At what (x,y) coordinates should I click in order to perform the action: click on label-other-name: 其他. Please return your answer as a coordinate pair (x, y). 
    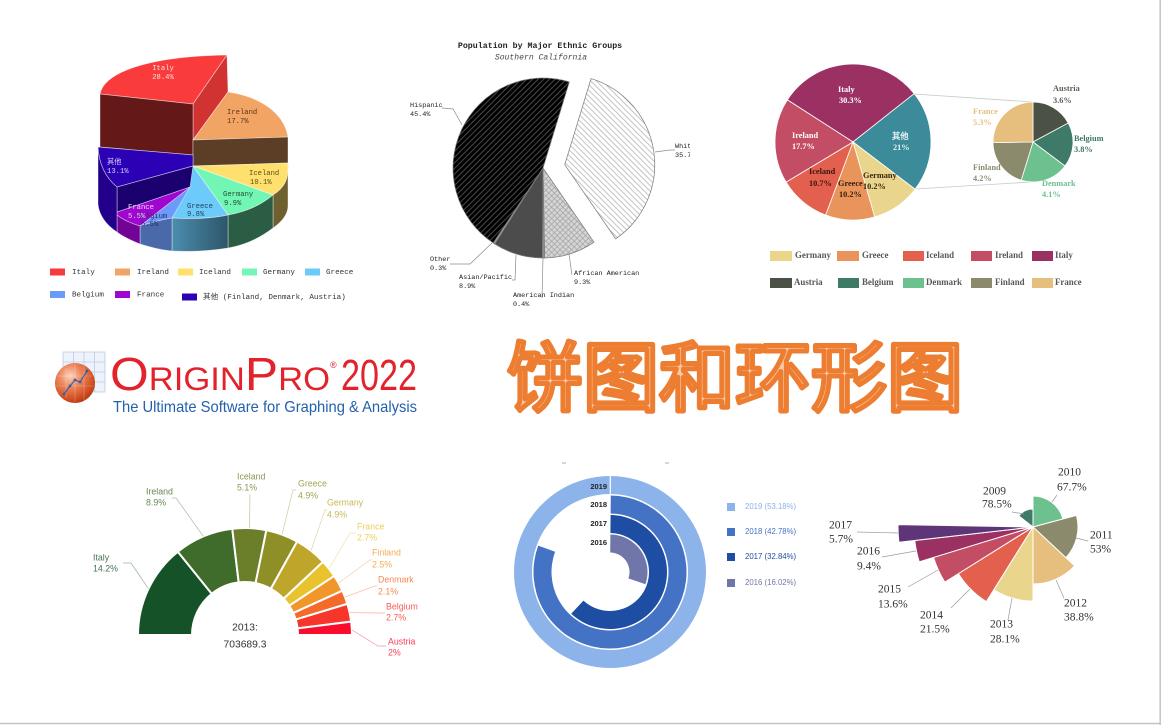
    Looking at the image, I should click on (114, 162).